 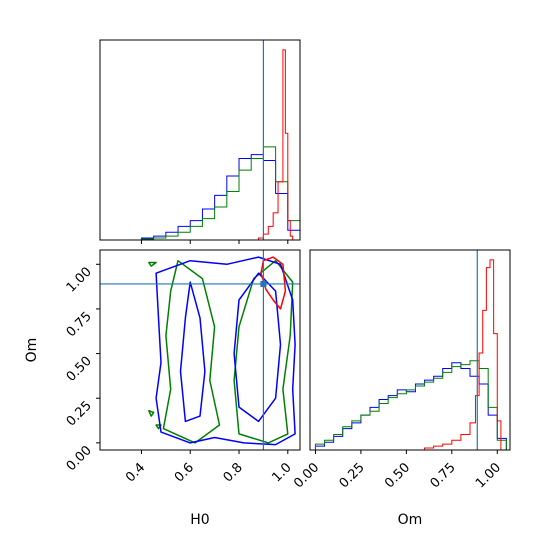 What do you see at coordinates (233, 472) in the screenshot?
I see `joint-x-tick-label-2: 0.8` at bounding box center [233, 472].